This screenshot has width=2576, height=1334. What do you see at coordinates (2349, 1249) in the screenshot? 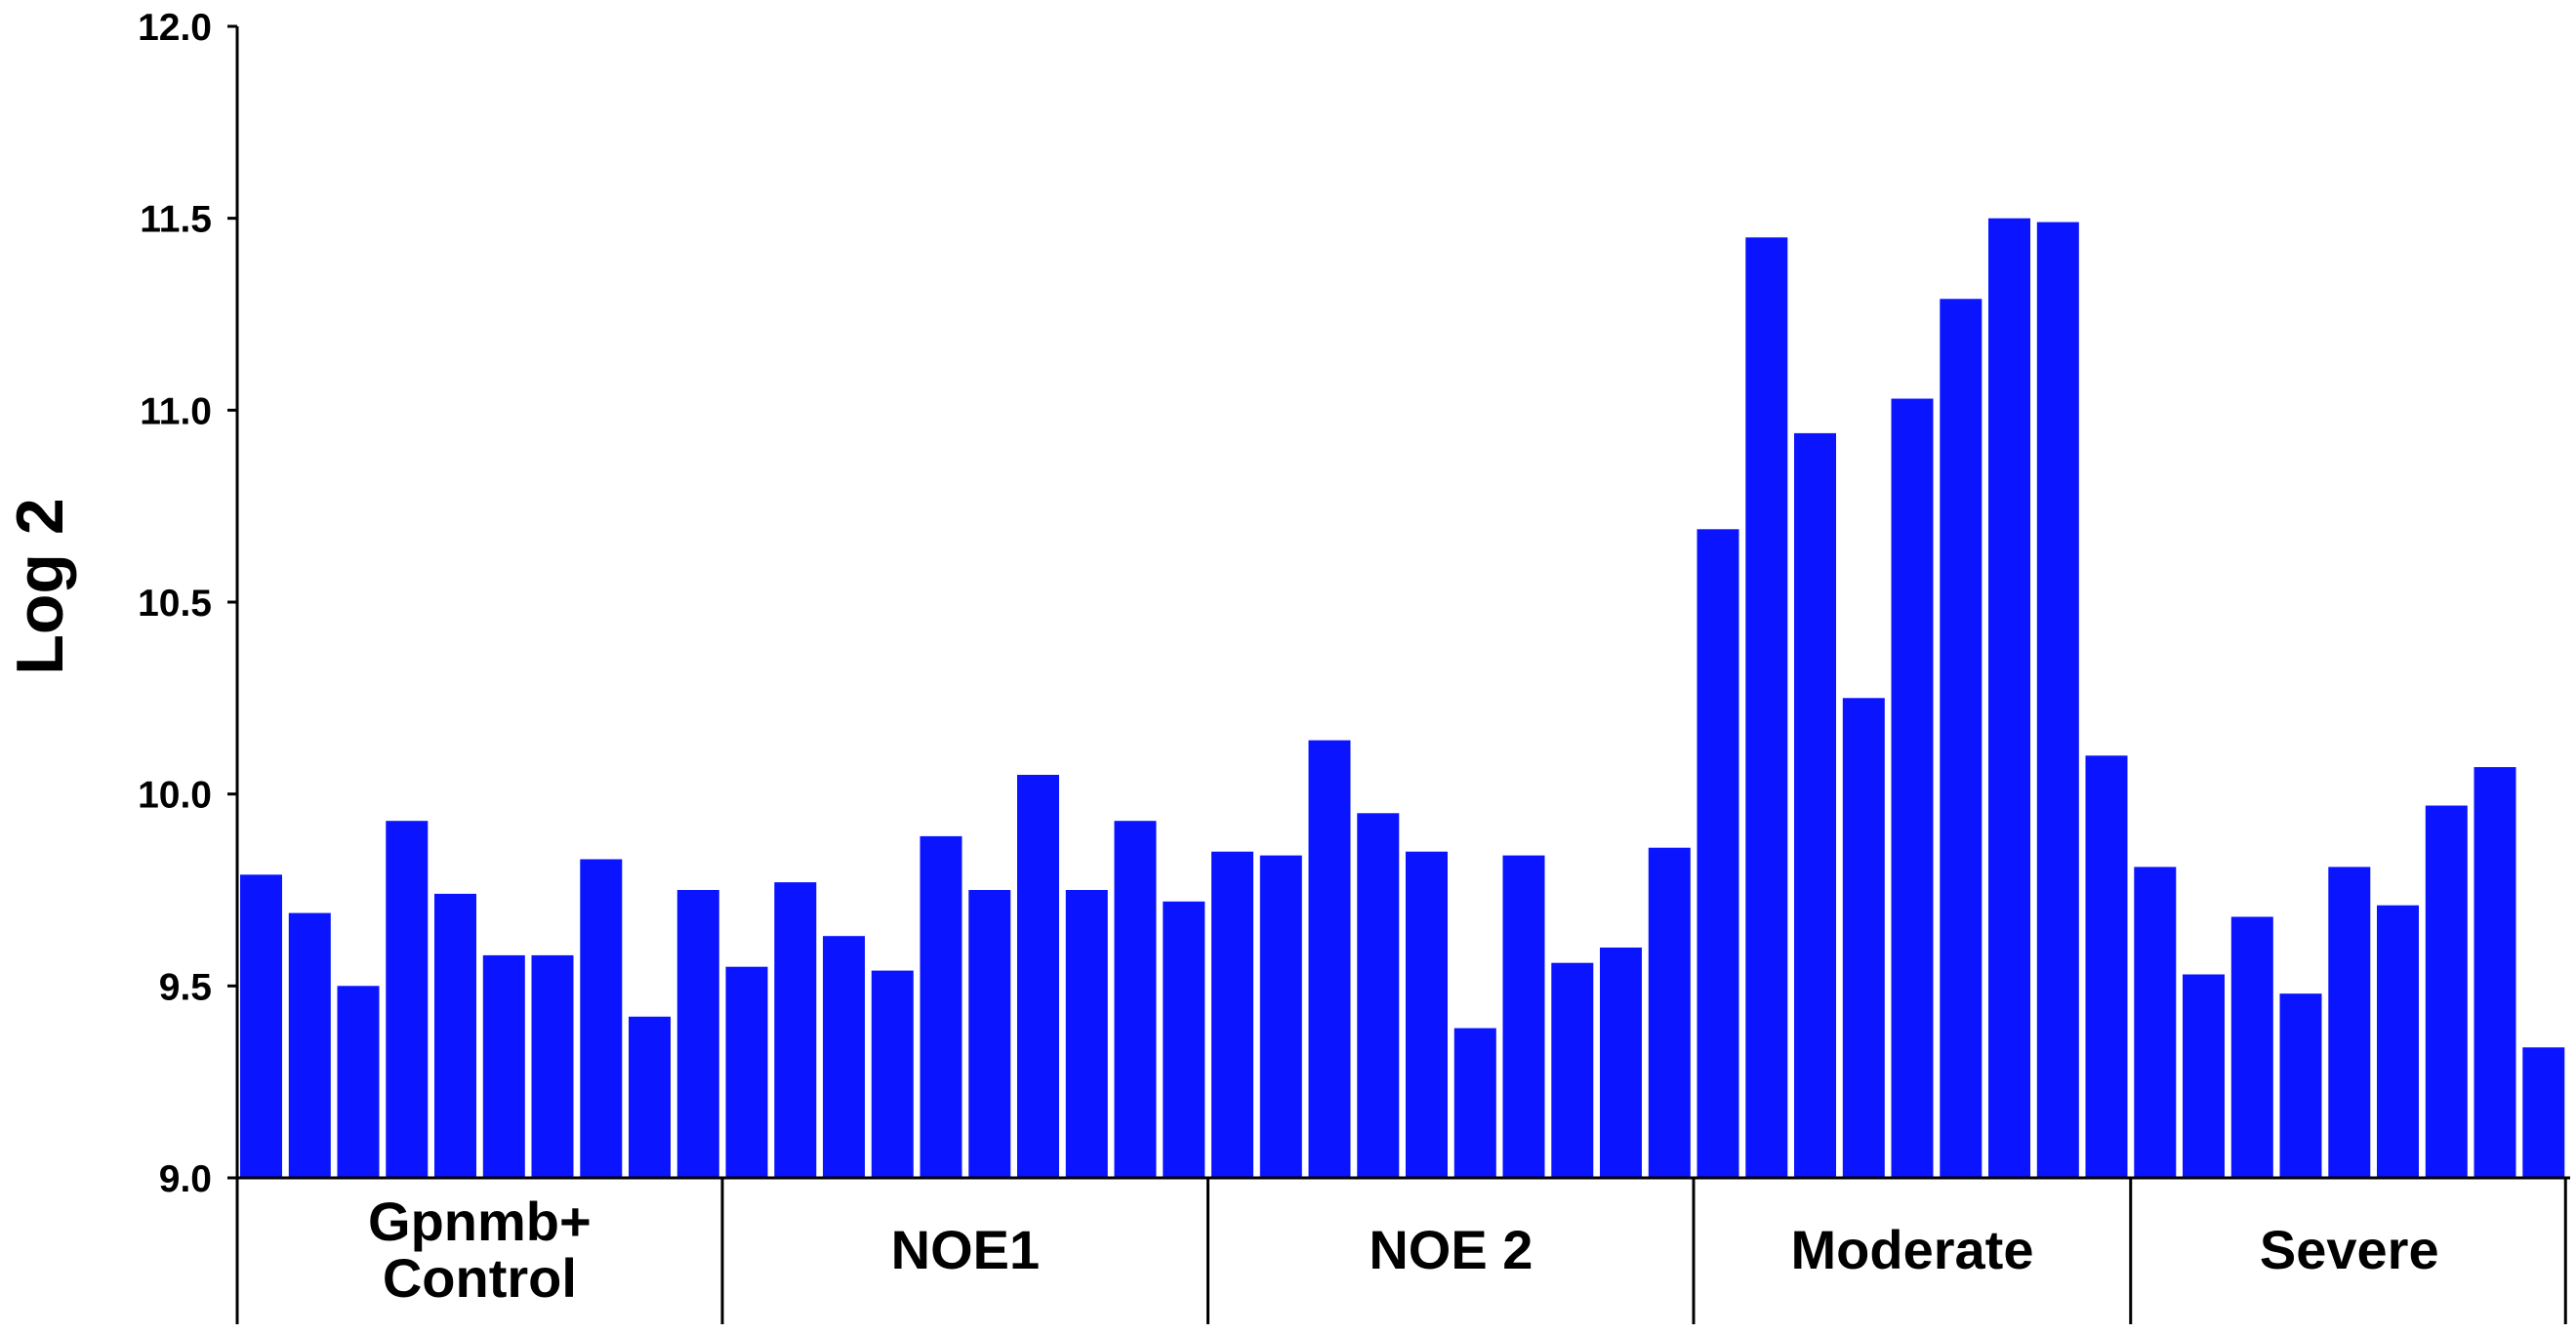
I see `group-label: Severe` at bounding box center [2349, 1249].